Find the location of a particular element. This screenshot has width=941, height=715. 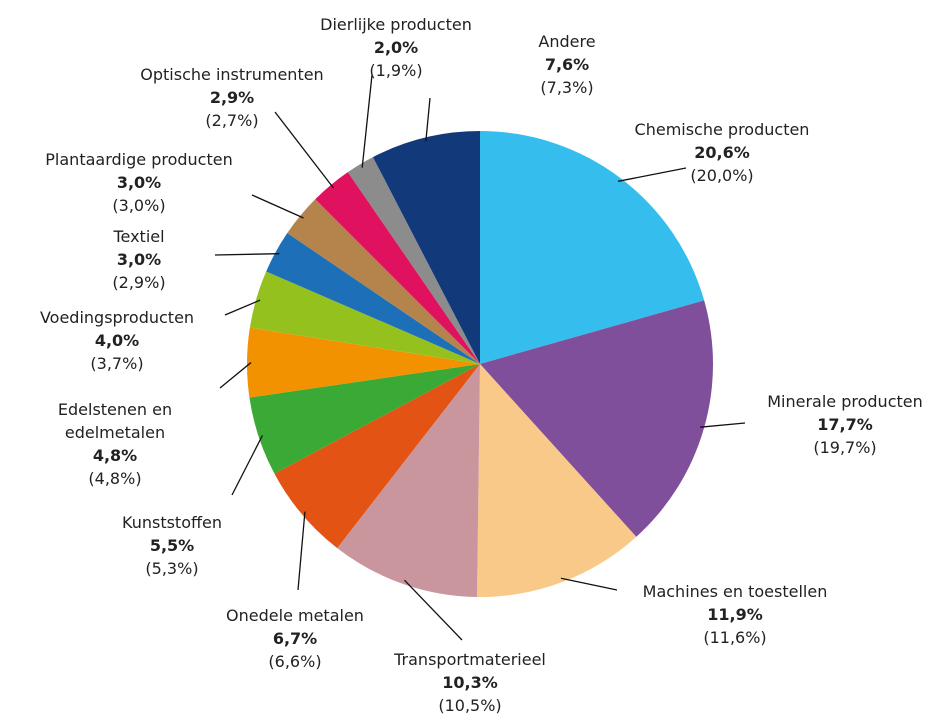

slice-label: Kunststoffen 5,5% (5,3%) is located at coordinates (172, 545).